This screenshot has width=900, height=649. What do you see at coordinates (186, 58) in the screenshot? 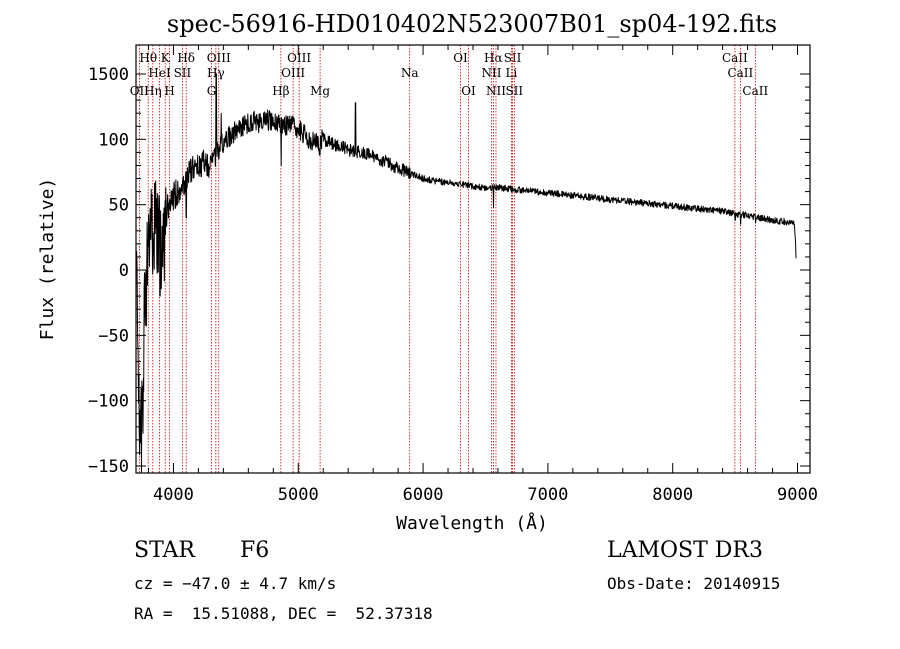
I see `spectral-line-label: Hδ` at bounding box center [186, 58].